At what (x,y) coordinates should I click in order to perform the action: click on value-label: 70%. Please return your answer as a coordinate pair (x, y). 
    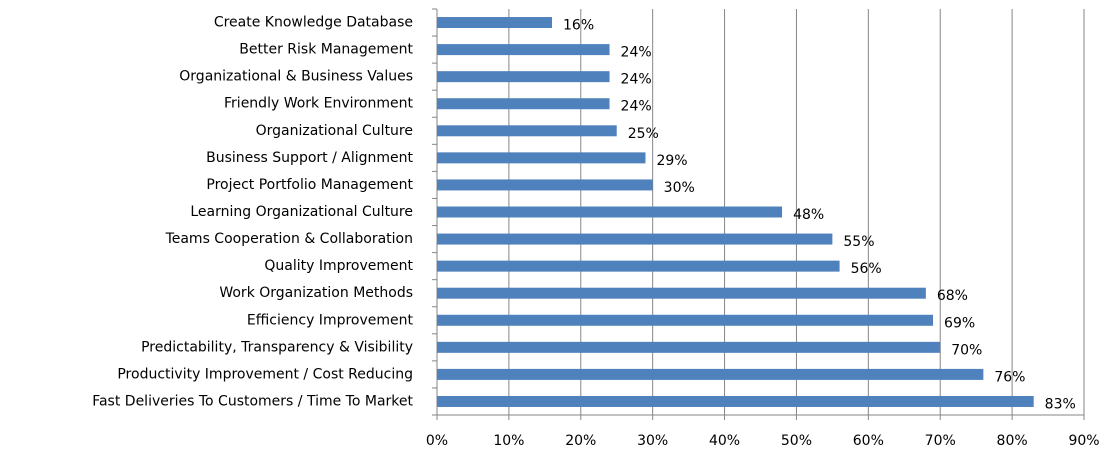
    Looking at the image, I should click on (966, 350).